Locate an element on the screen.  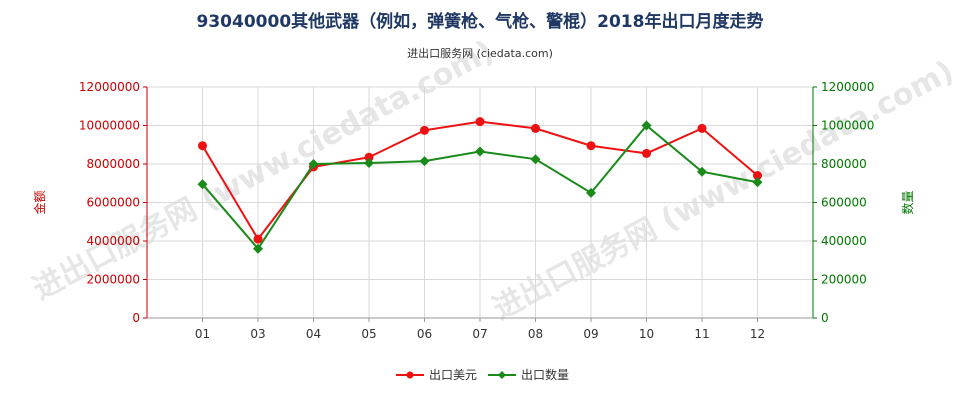
left-tick-label: 10000000 is located at coordinates (109, 126).